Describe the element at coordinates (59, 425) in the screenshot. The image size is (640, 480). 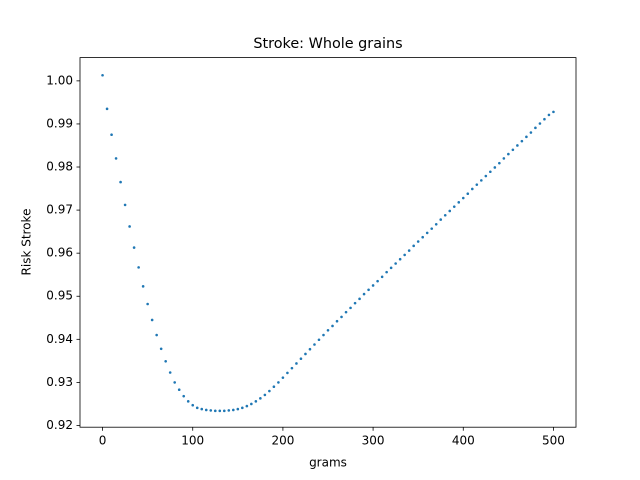
I see `y-tick-label: 0.92` at that location.